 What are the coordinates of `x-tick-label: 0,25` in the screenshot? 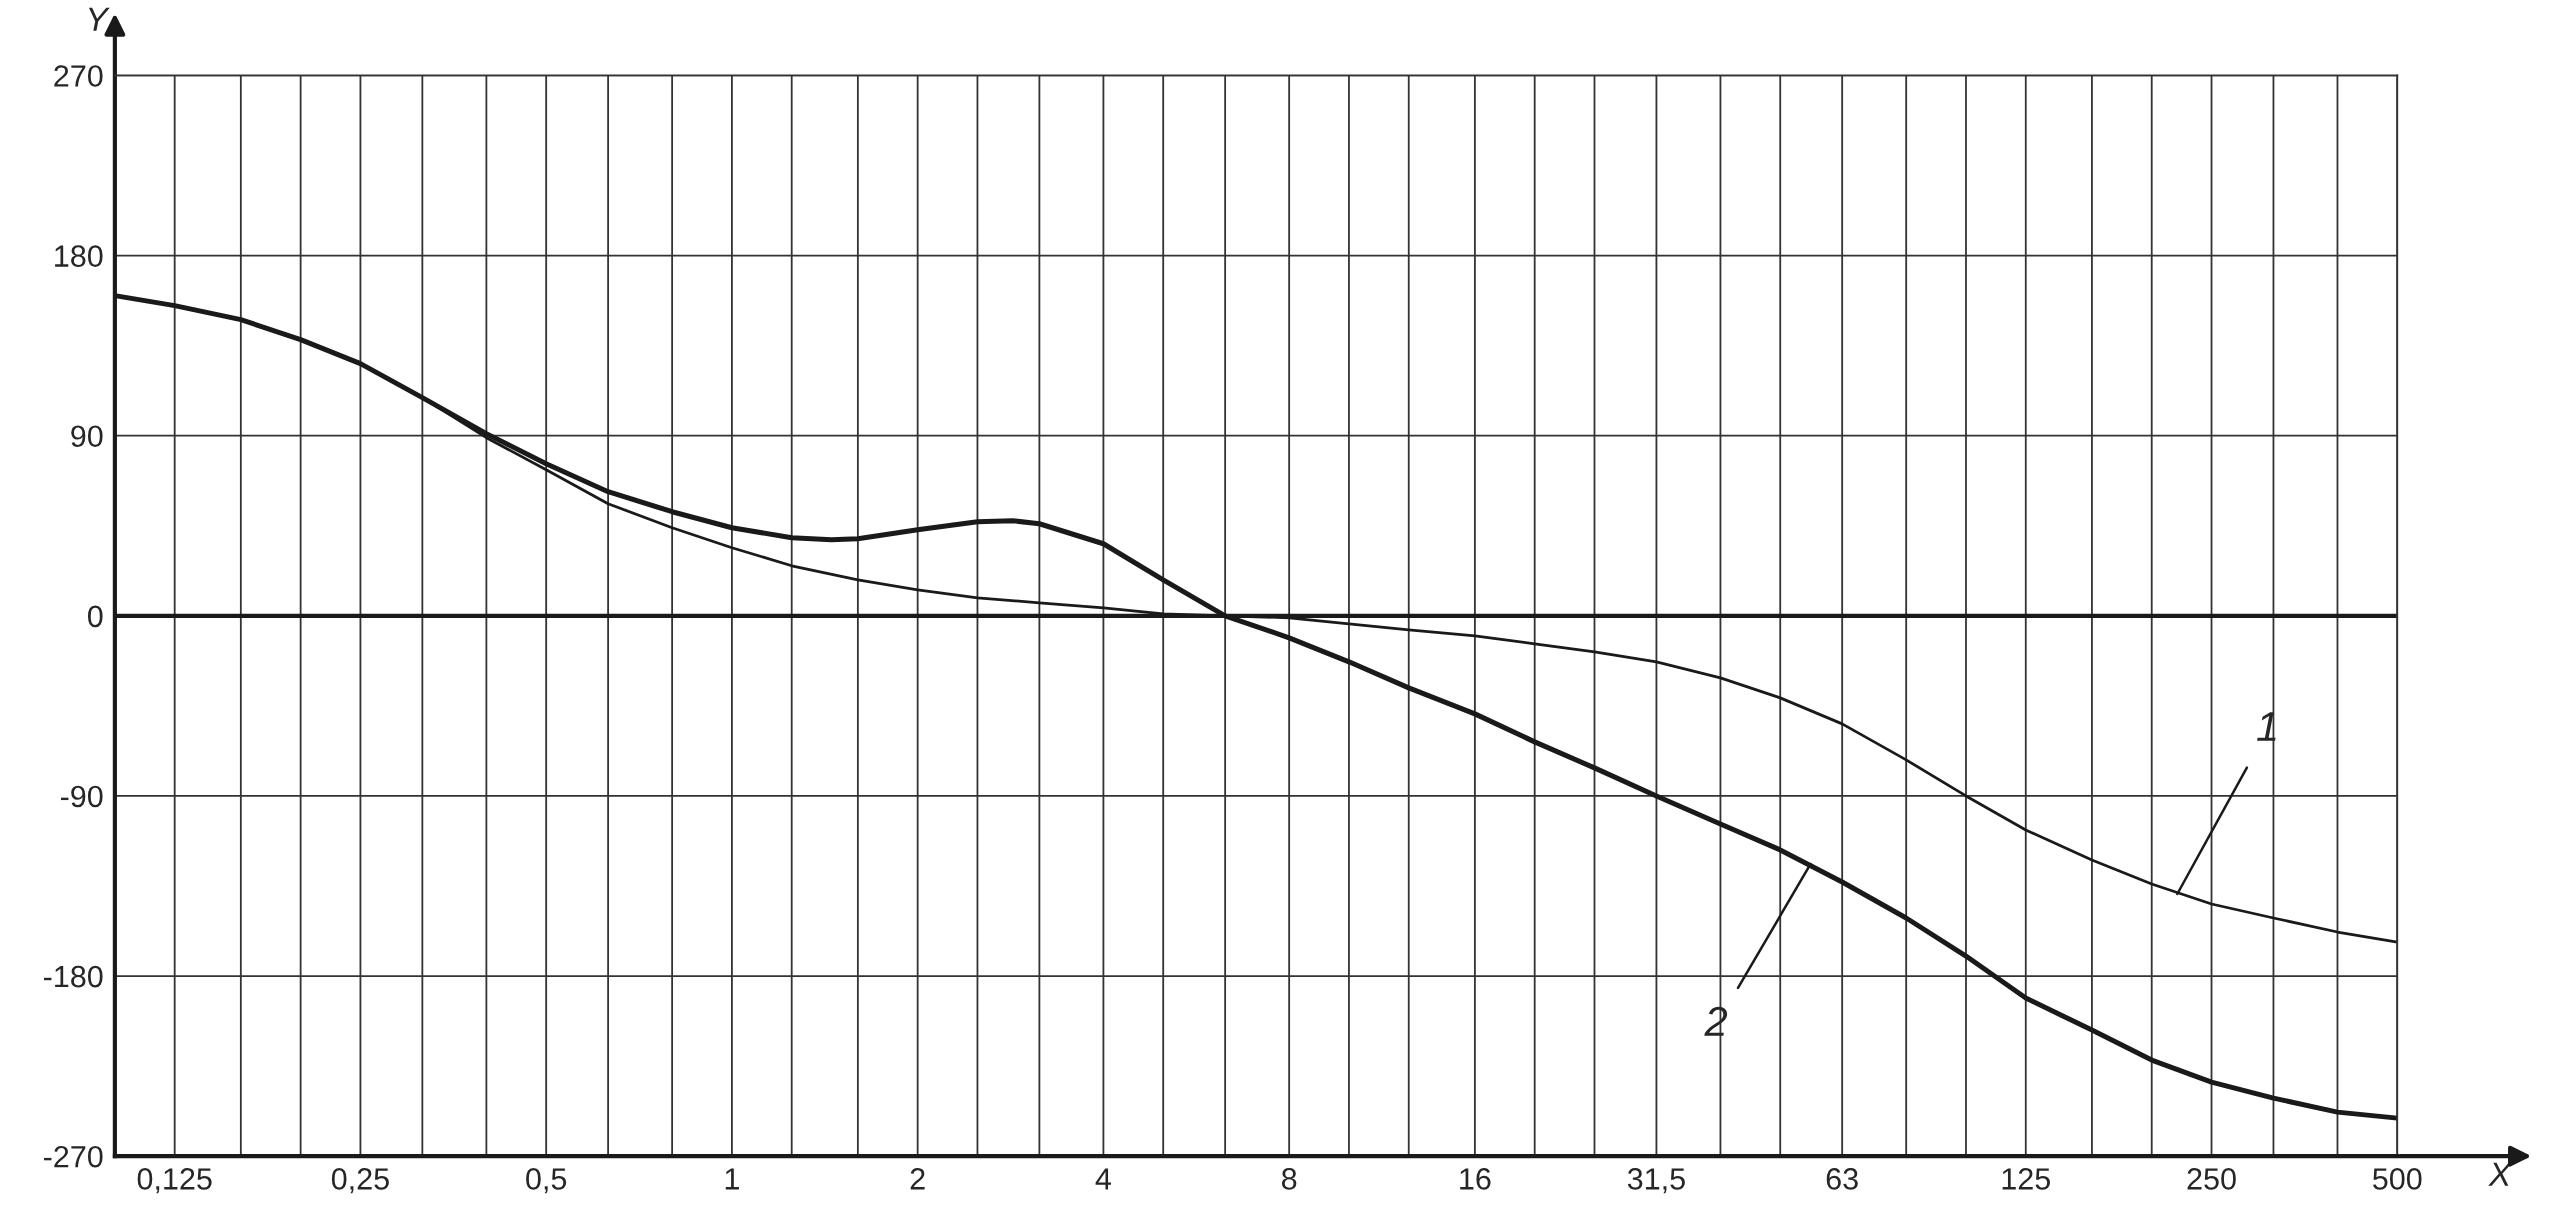 It's located at (360, 1181).